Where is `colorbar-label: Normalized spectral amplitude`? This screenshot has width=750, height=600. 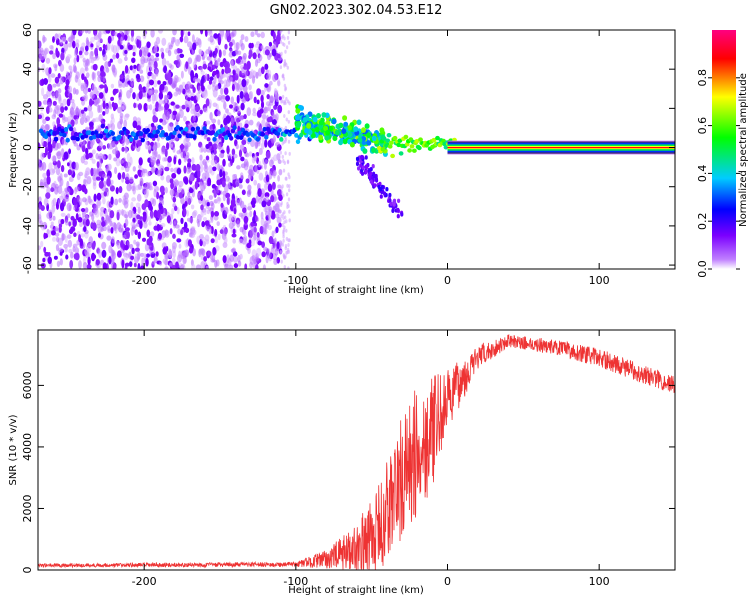 colorbar-label: Normalized spectral amplitude is located at coordinates (743, 150).